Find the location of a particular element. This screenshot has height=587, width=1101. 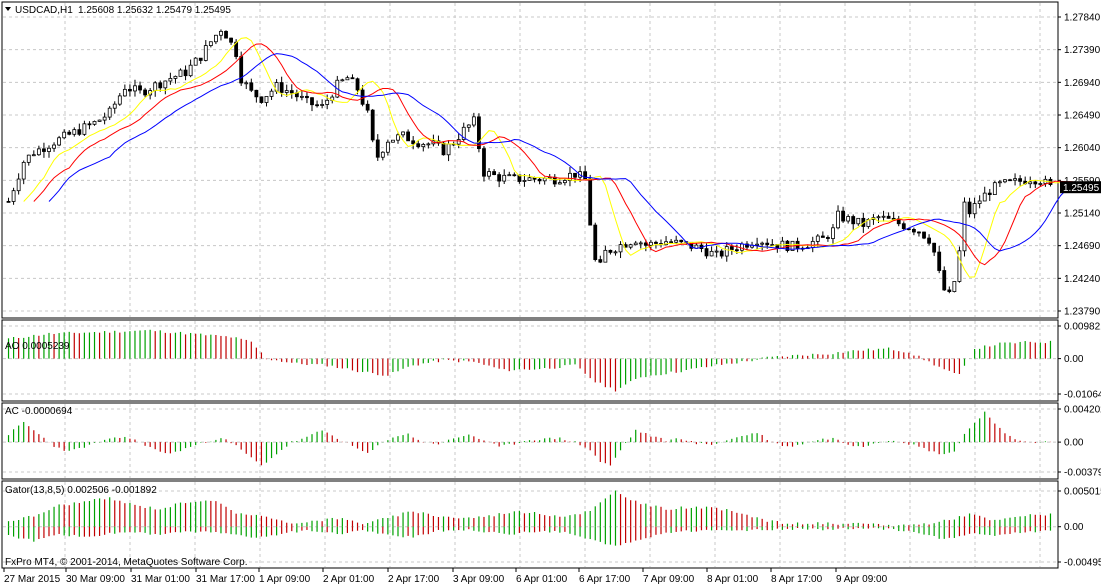

current-price-value: 1.25495 is located at coordinates (1081, 188).